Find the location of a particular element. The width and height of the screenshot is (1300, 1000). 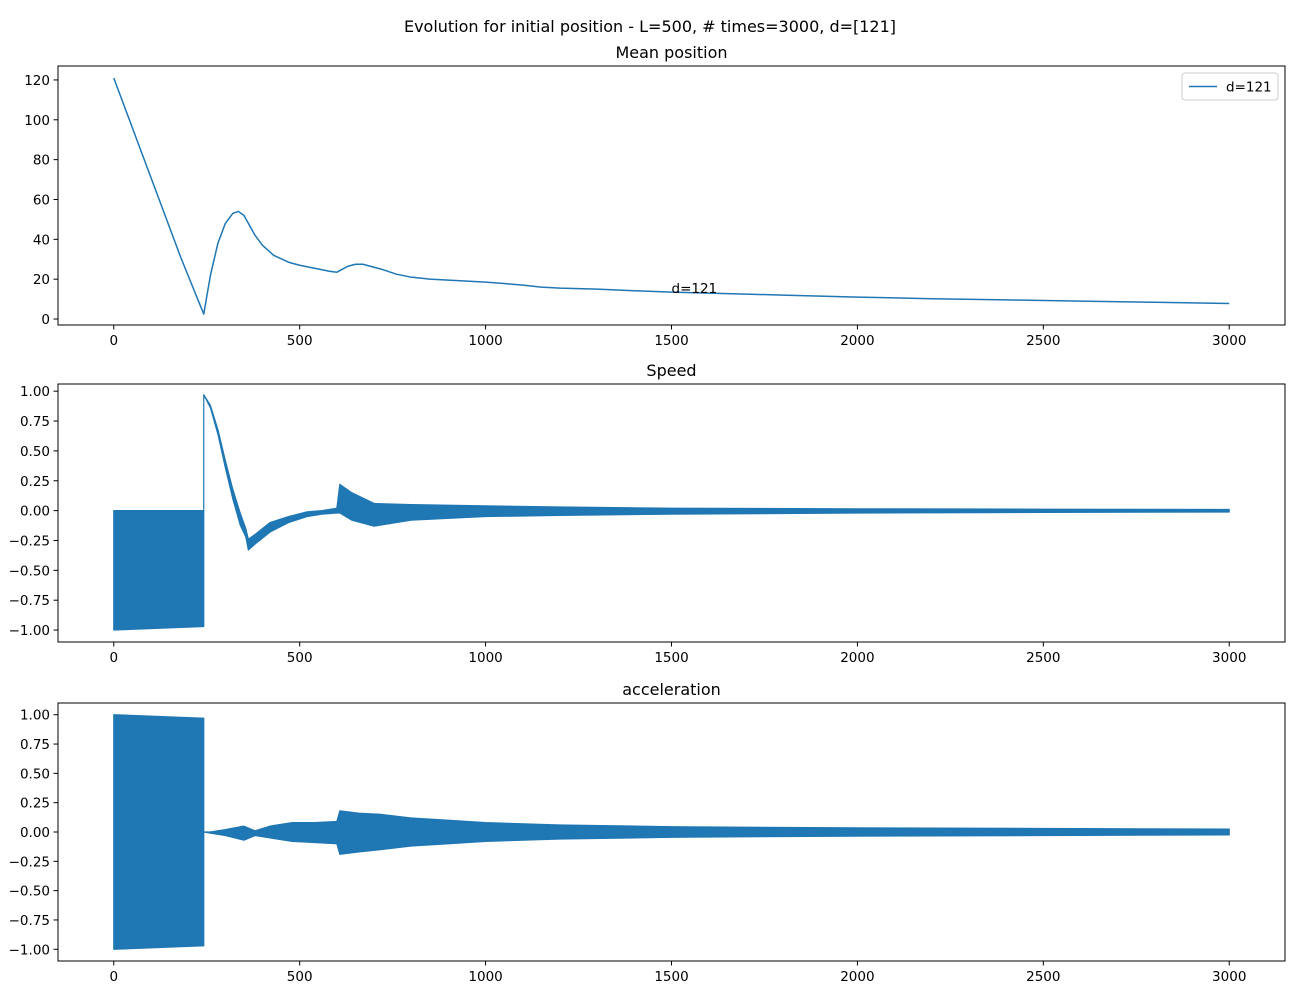

speed-ytick-label: 0.50 is located at coordinates (35, 452).